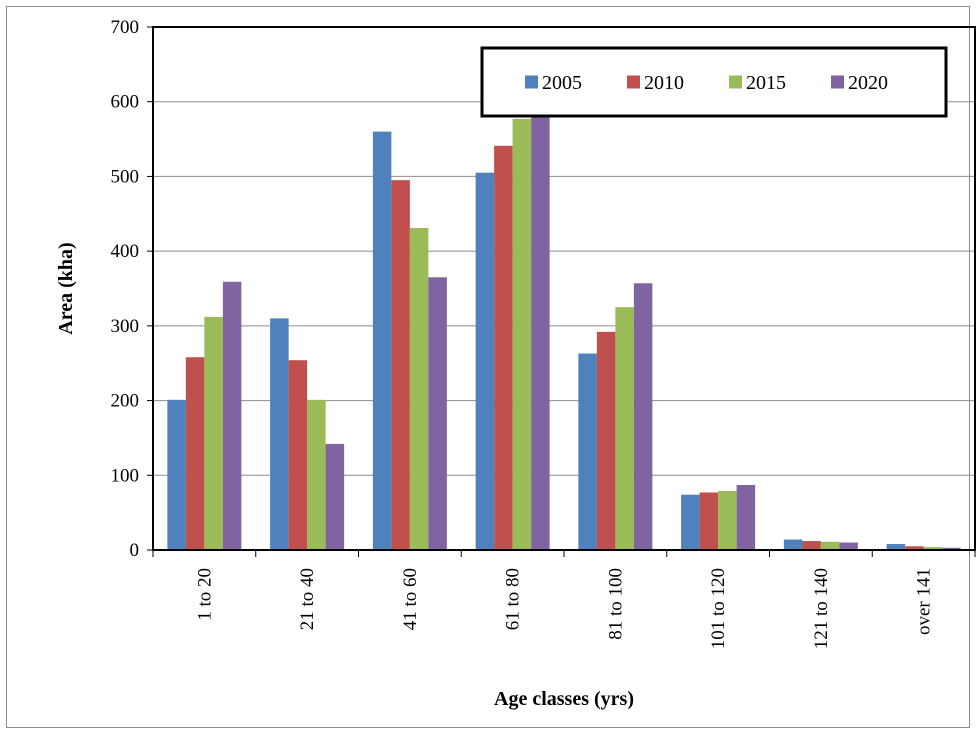 This screenshot has height=738, width=978. I want to click on x-tick-label: over 141, so click(924, 601).